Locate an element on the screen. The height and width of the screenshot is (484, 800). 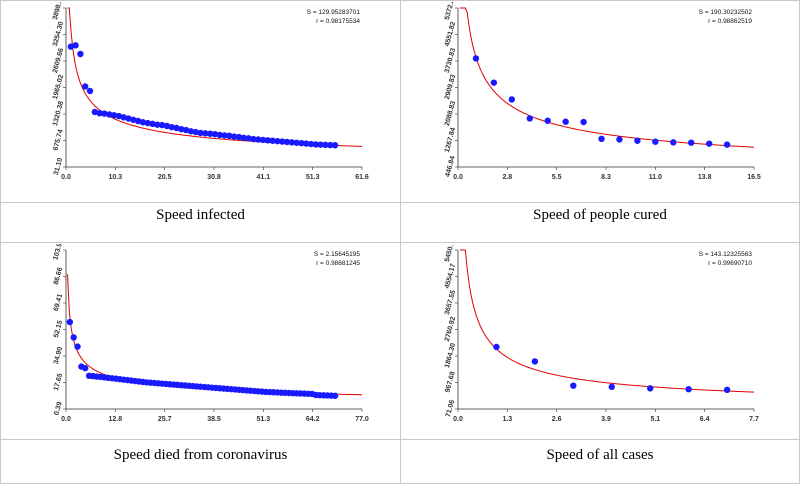
speed-died-x-tick-label: 0.0 is located at coordinates (66, 419).